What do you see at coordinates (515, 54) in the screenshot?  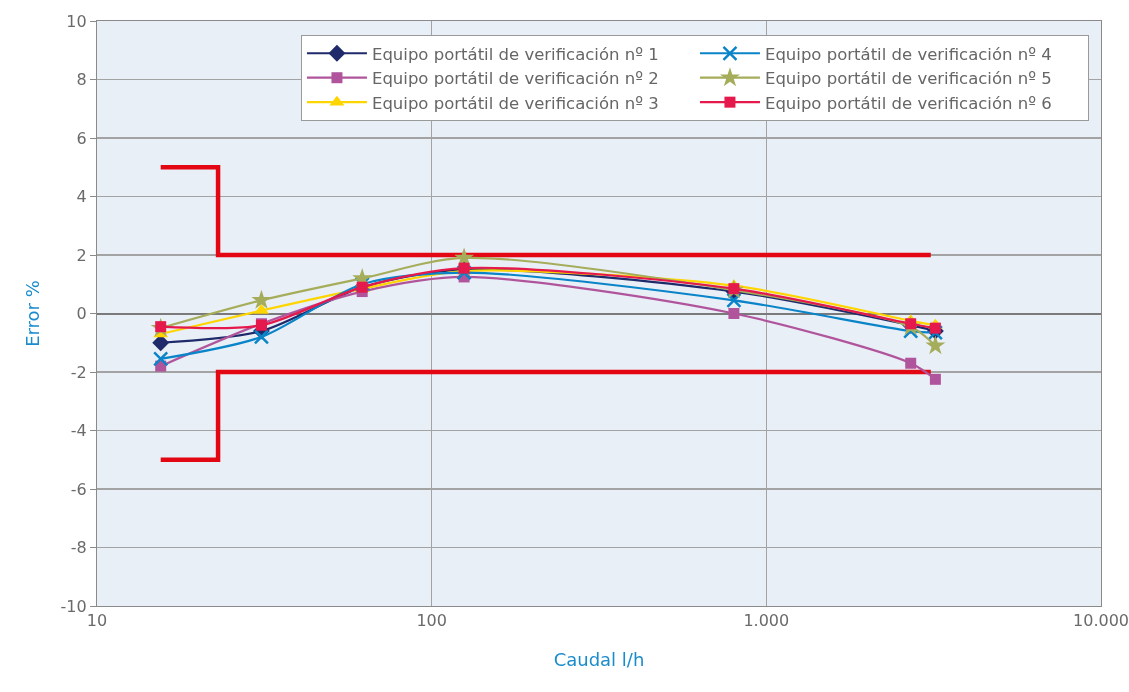 I see `legend-label: Equipo portátil de verificación nº 1` at bounding box center [515, 54].